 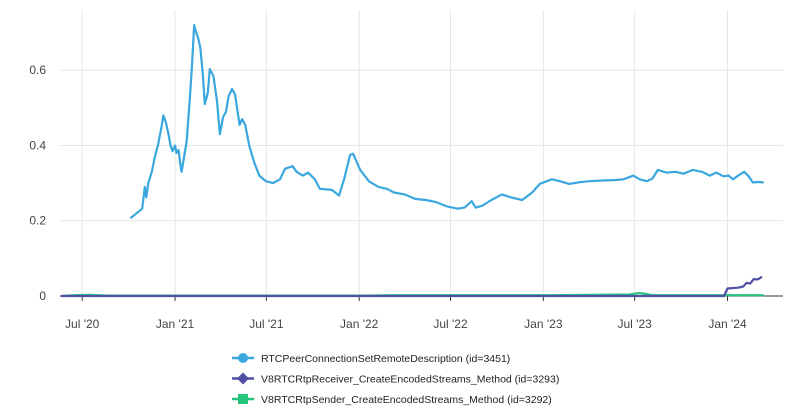 I want to click on y-tick-label: 0.6, so click(x=37, y=70).